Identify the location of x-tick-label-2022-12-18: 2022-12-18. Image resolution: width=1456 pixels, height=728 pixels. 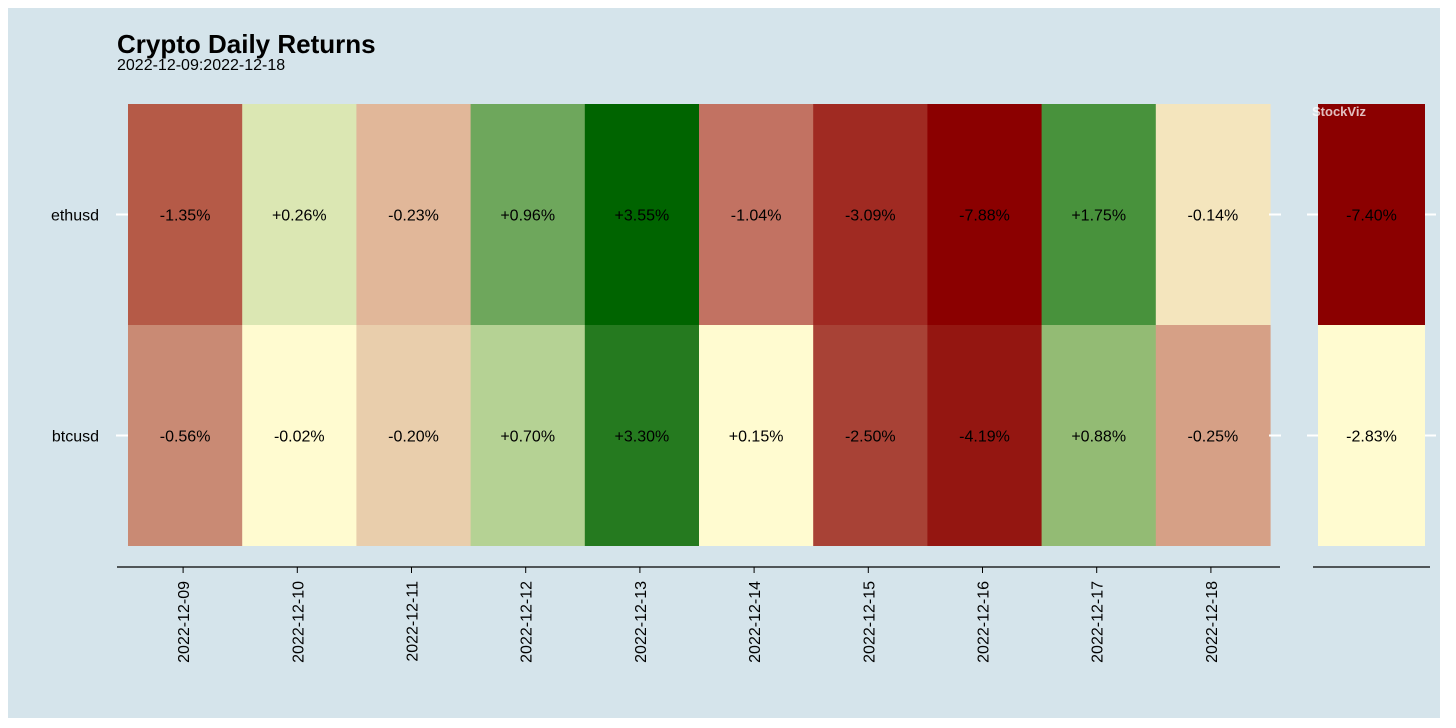
(1212, 622).